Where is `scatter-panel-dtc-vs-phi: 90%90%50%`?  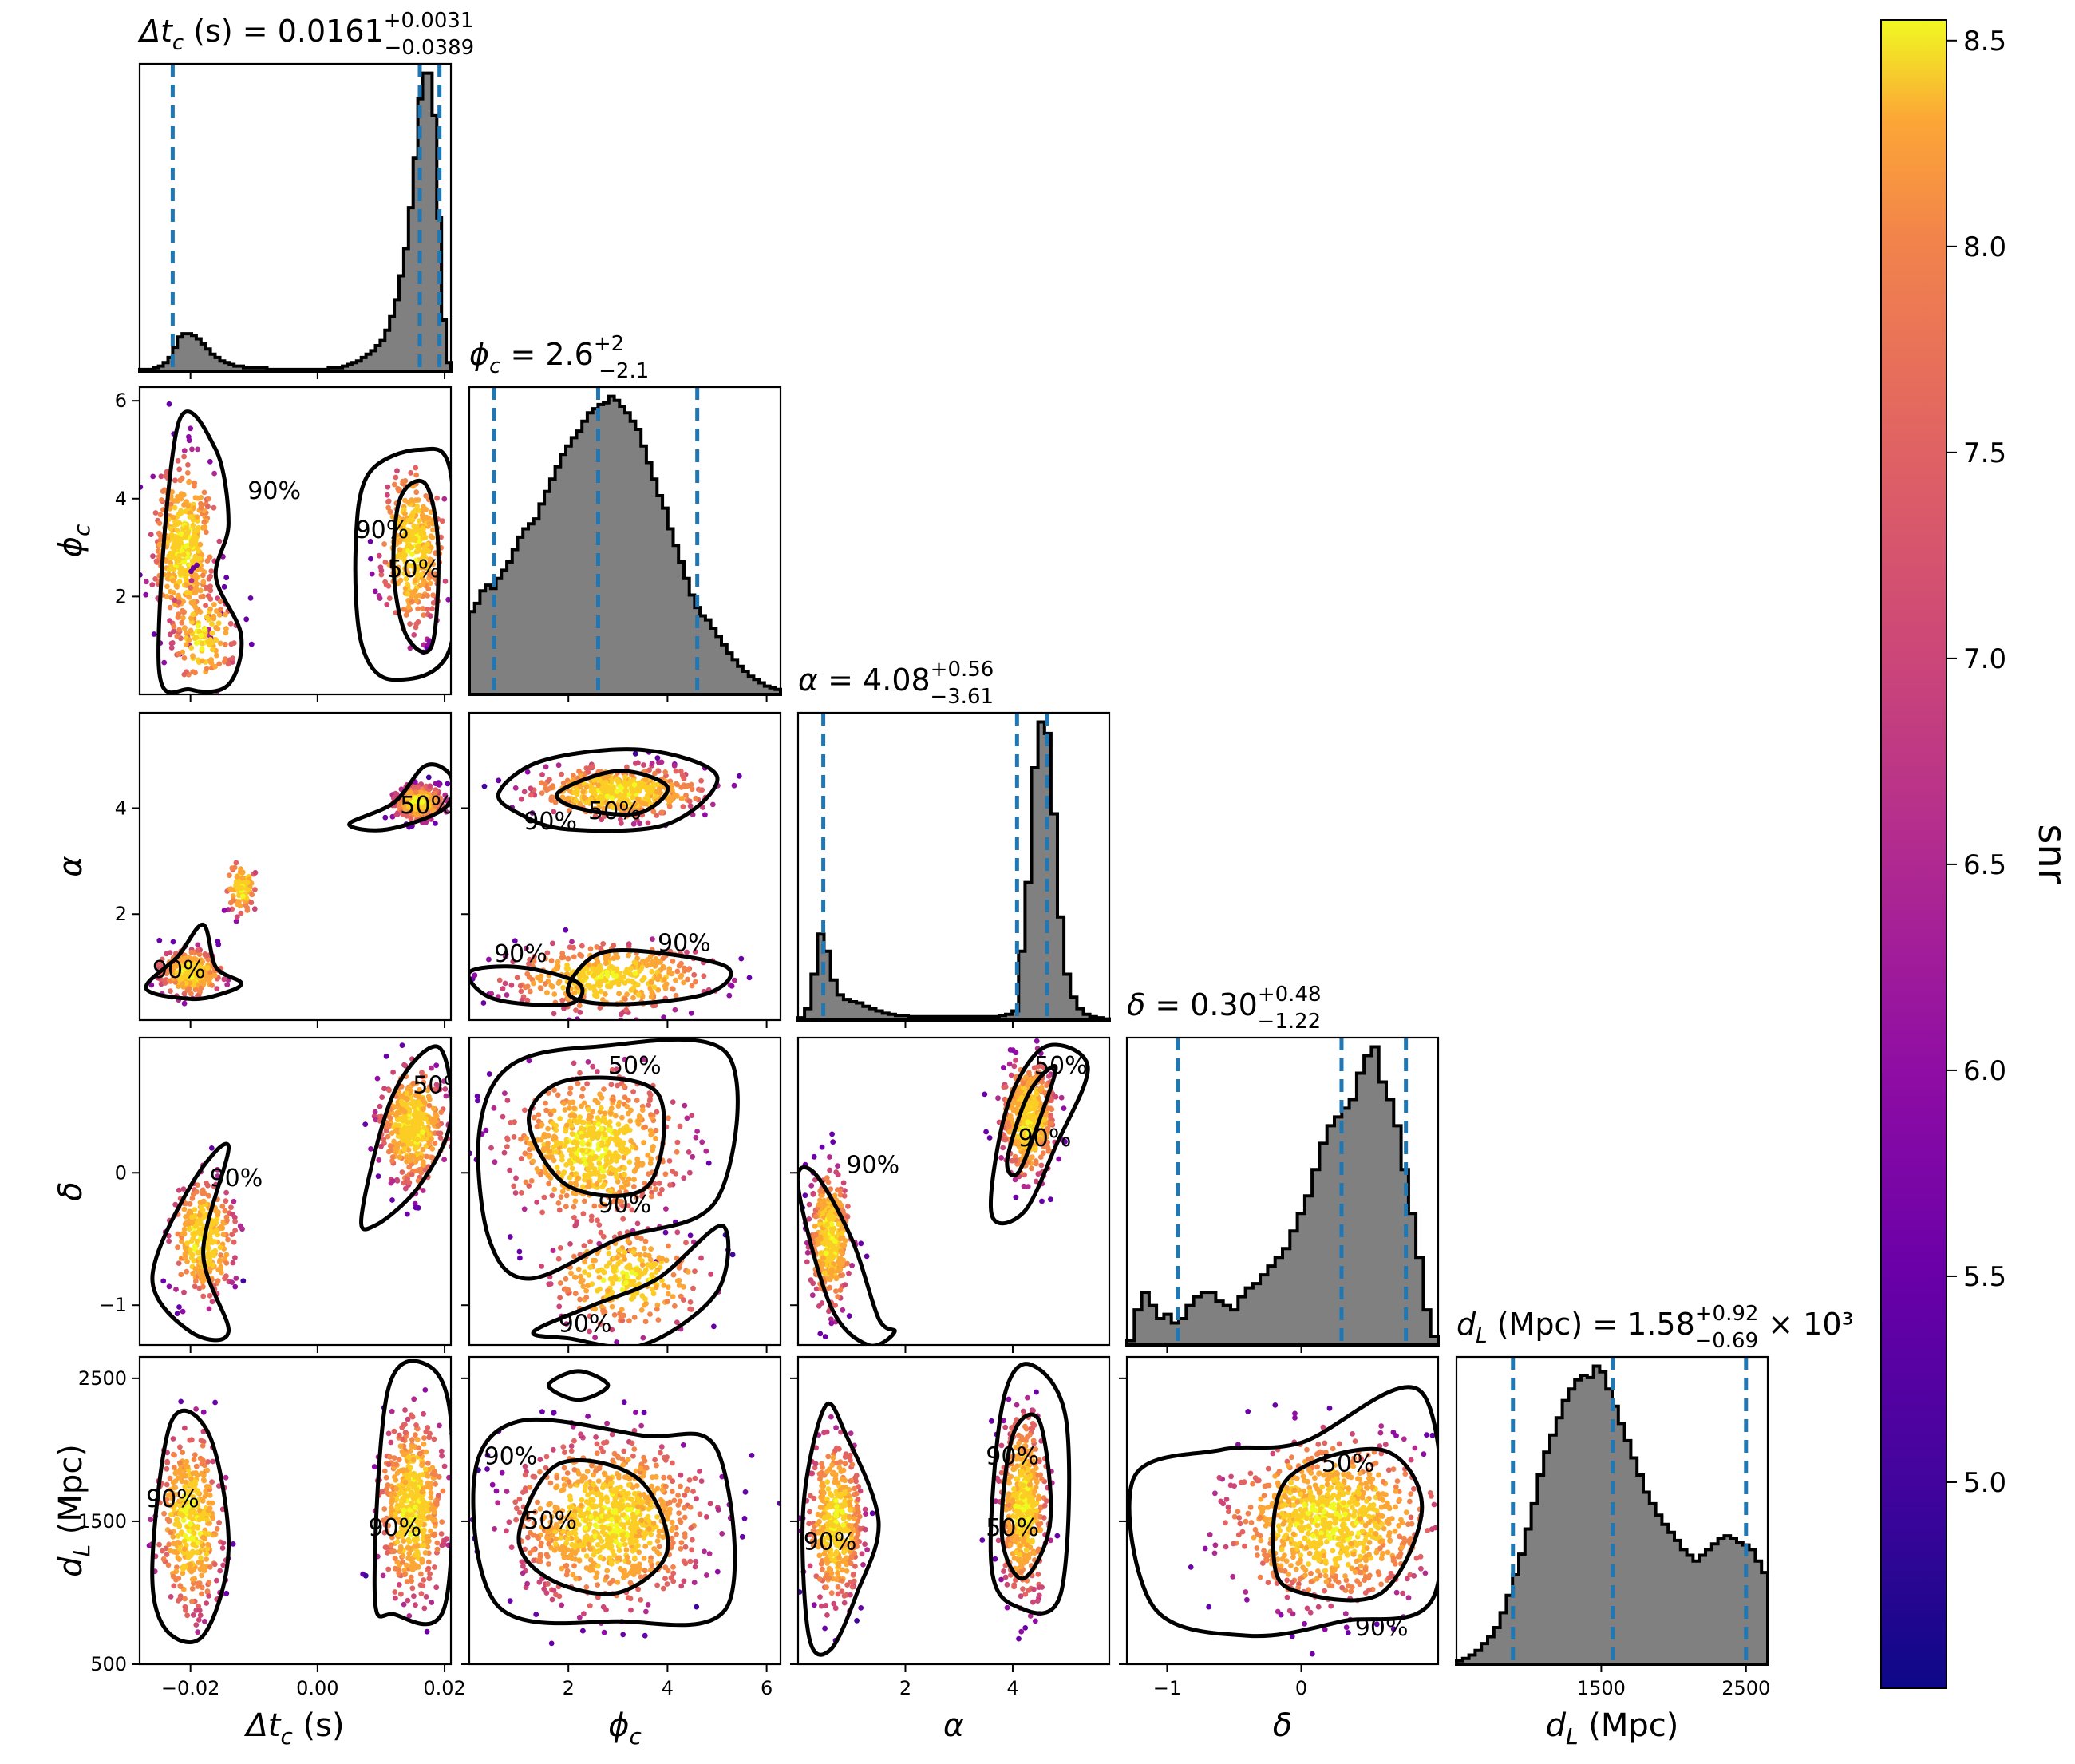 scatter-panel-dtc-vs-phi: 90%90%50% is located at coordinates (295, 541).